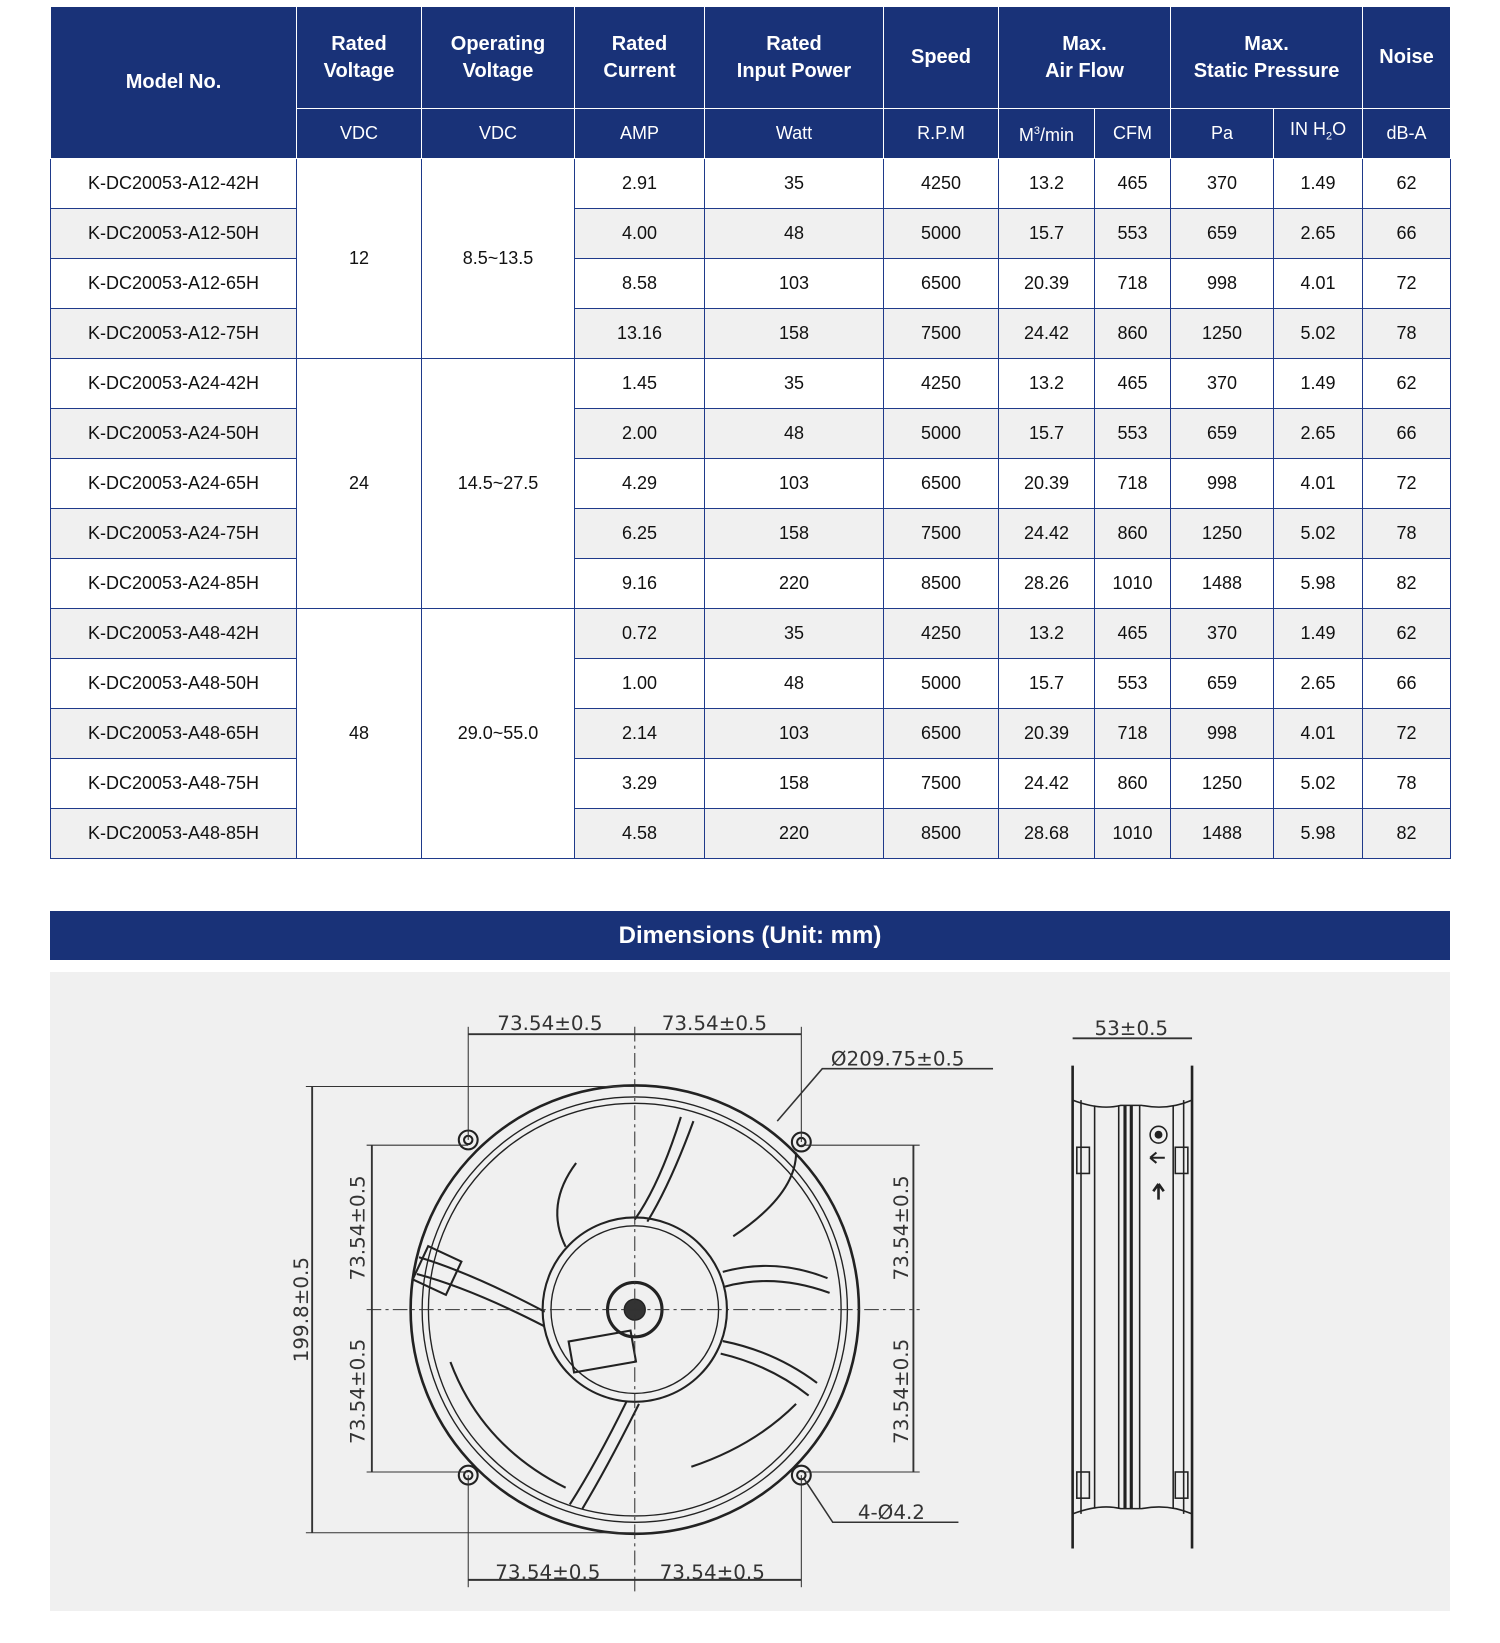 Image resolution: width=1500 pixels, height=1643 pixels. I want to click on cell-rated-current: 2.00, so click(639, 433).